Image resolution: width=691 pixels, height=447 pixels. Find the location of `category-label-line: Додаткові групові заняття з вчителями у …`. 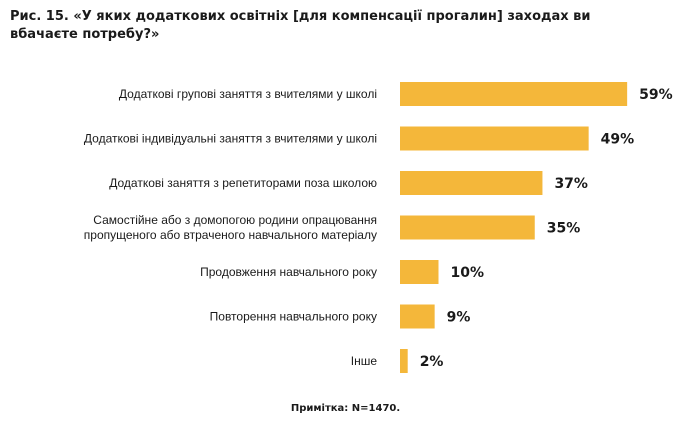

category-label-line: Додаткові групові заняття з вчителями у … is located at coordinates (248, 94).